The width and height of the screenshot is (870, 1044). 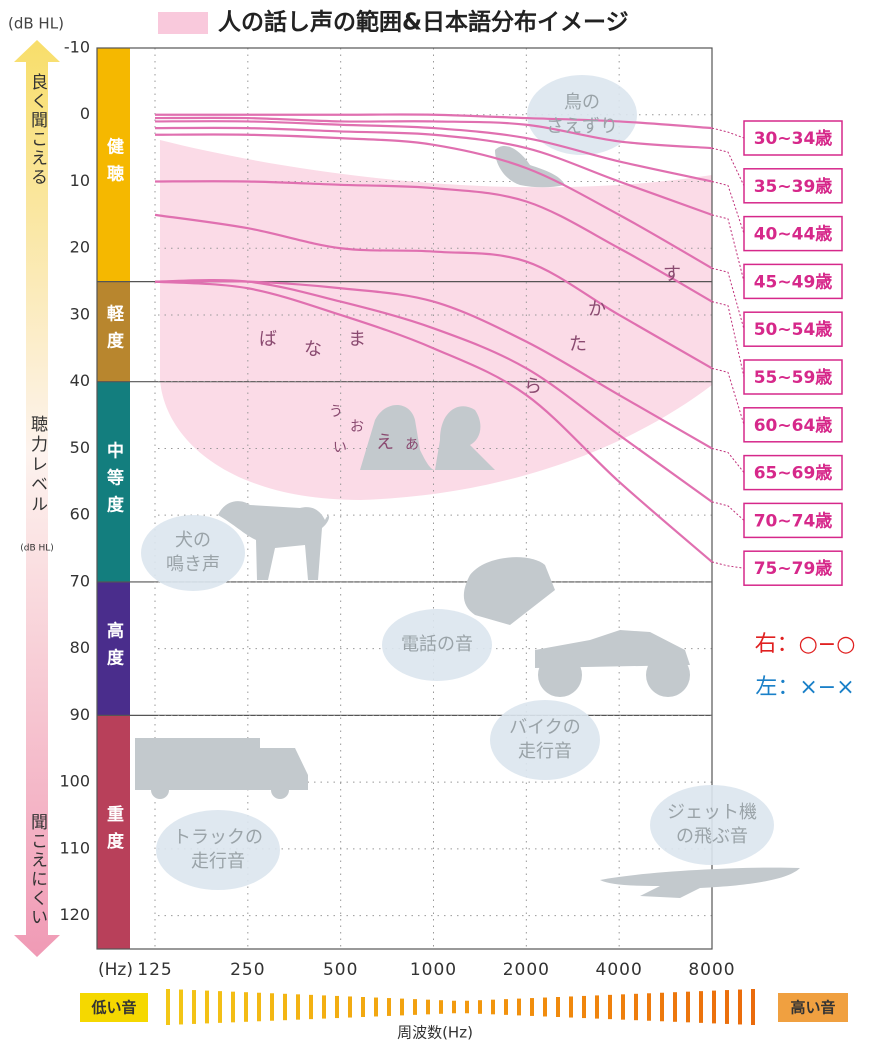 What do you see at coordinates (113, 1008) in the screenshot?
I see `low-label: 低い音` at bounding box center [113, 1008].